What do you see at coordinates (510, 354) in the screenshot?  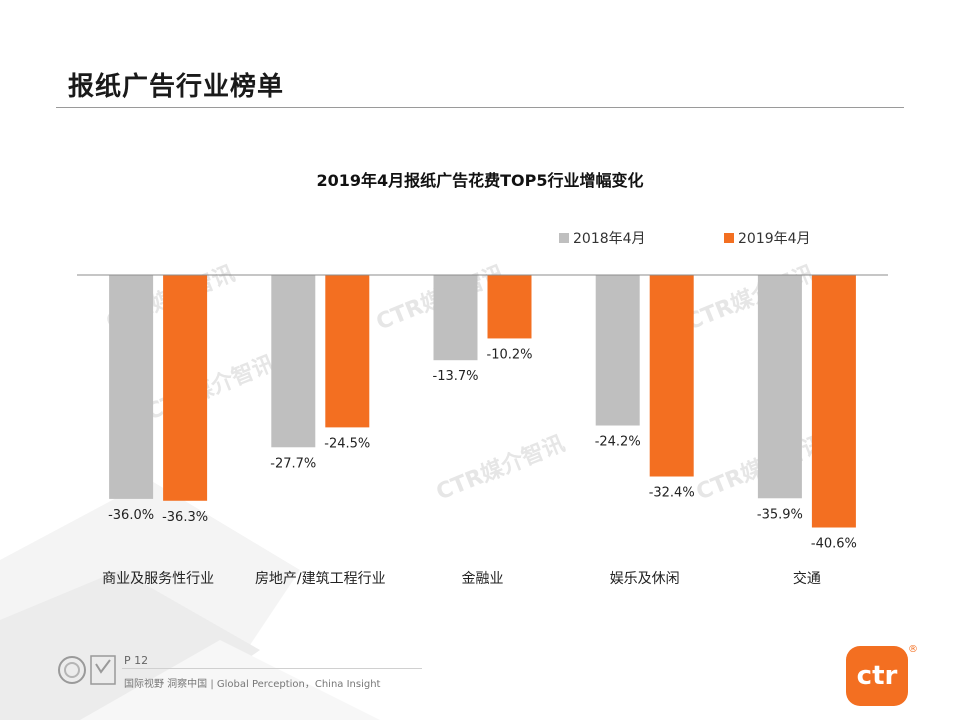 I see `value-label-2019-2: -10.2%` at bounding box center [510, 354].